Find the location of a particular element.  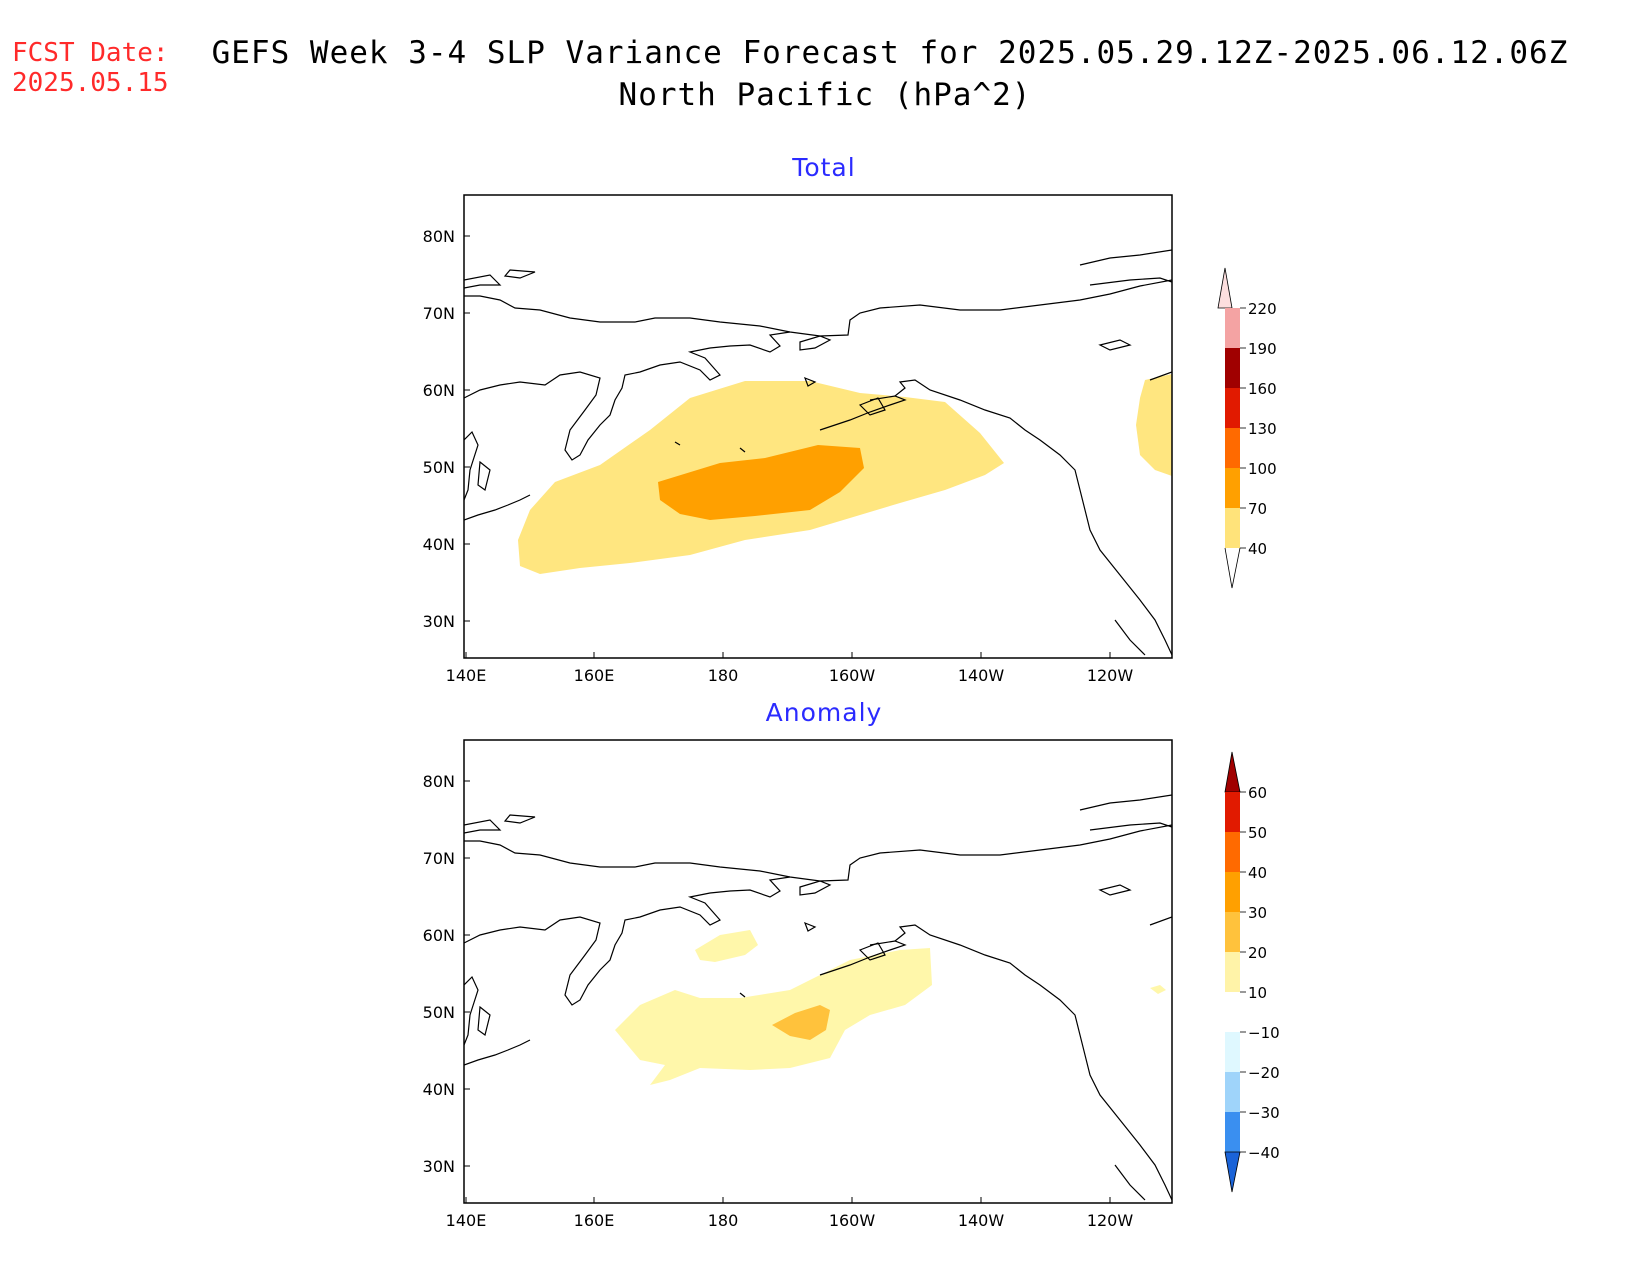

variance-contour-right-edge is located at coordinates (1154, 425).